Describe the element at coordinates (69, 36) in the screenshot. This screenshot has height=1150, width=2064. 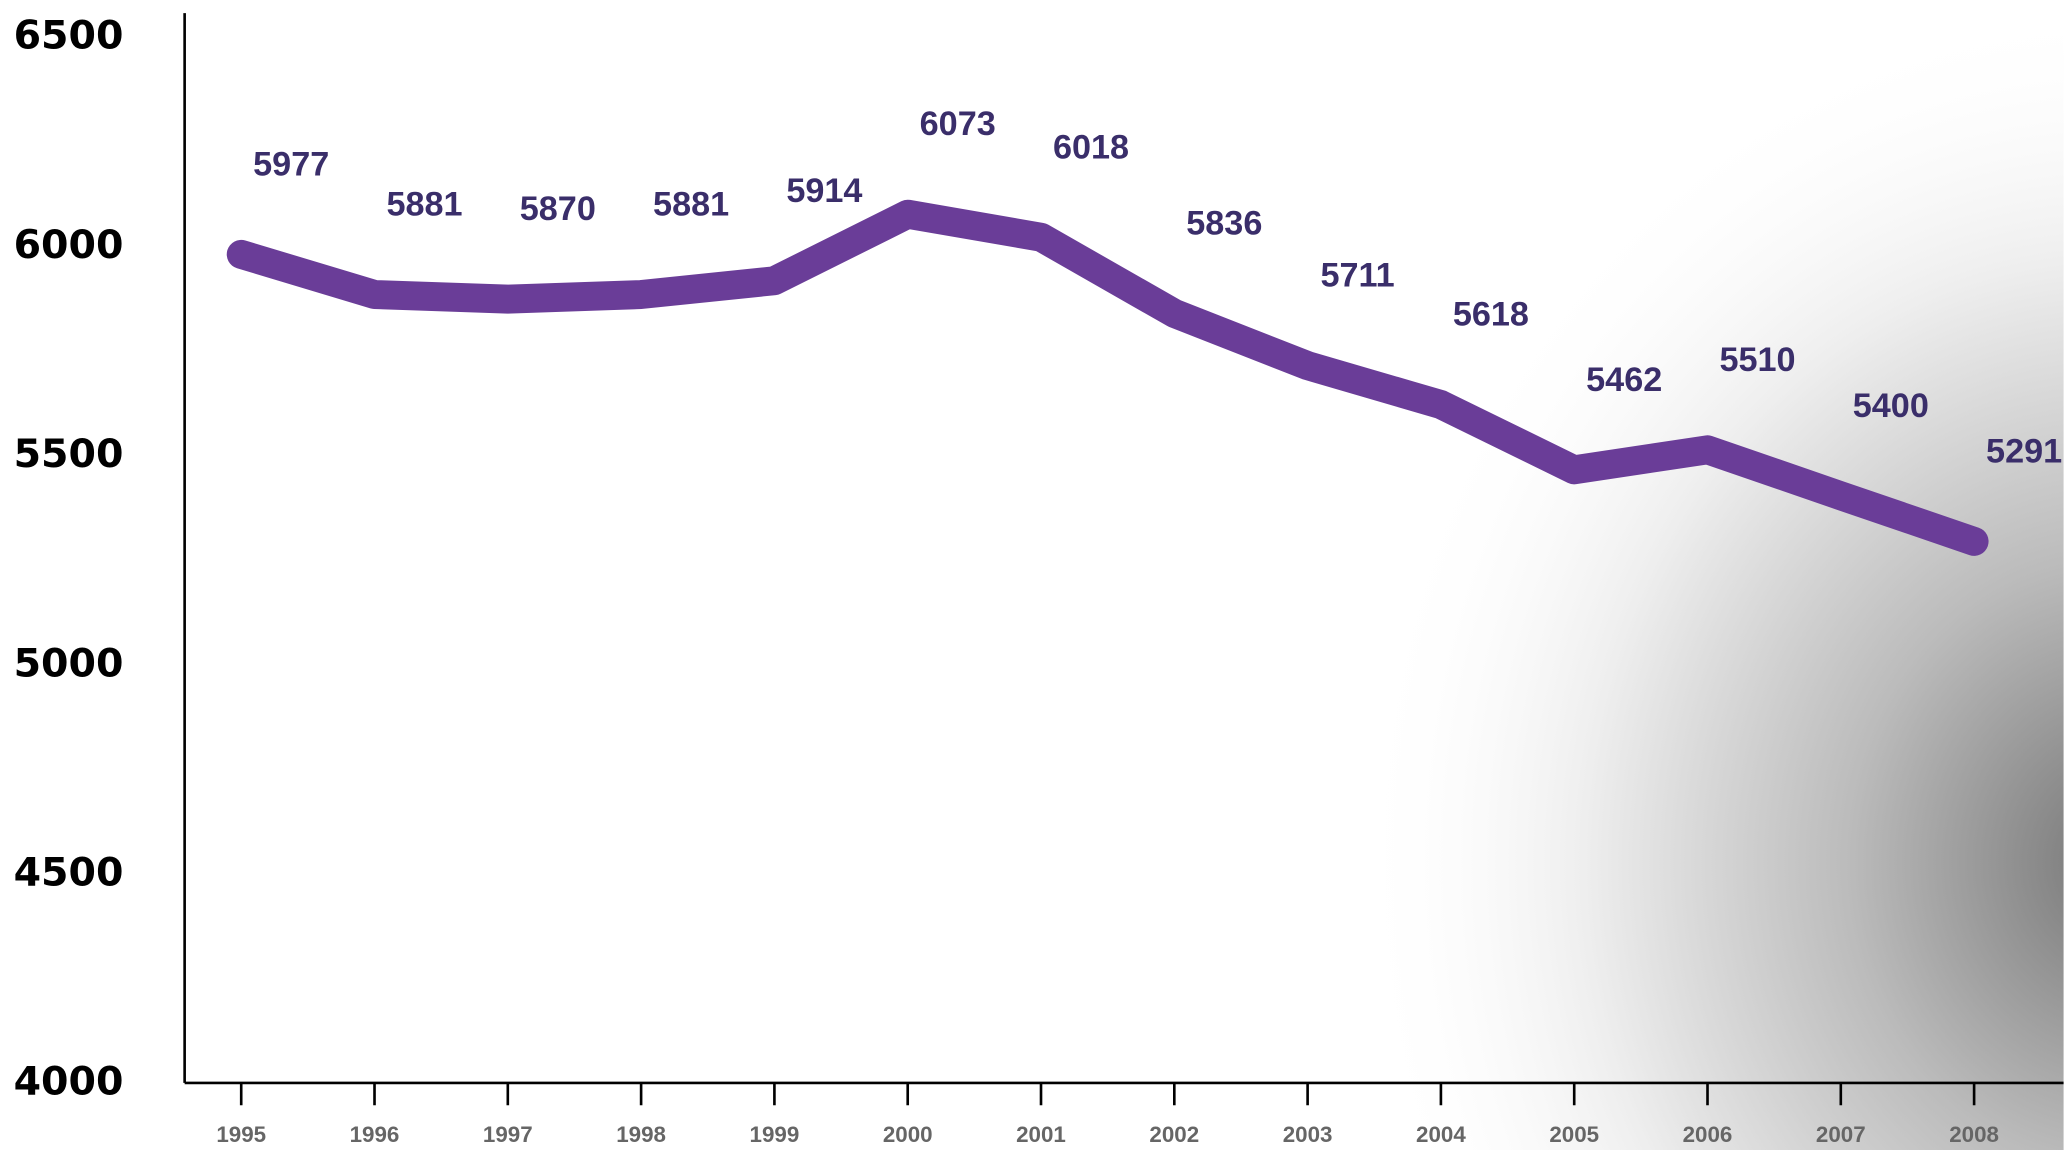
I see `y-tick-label: 6500` at that location.